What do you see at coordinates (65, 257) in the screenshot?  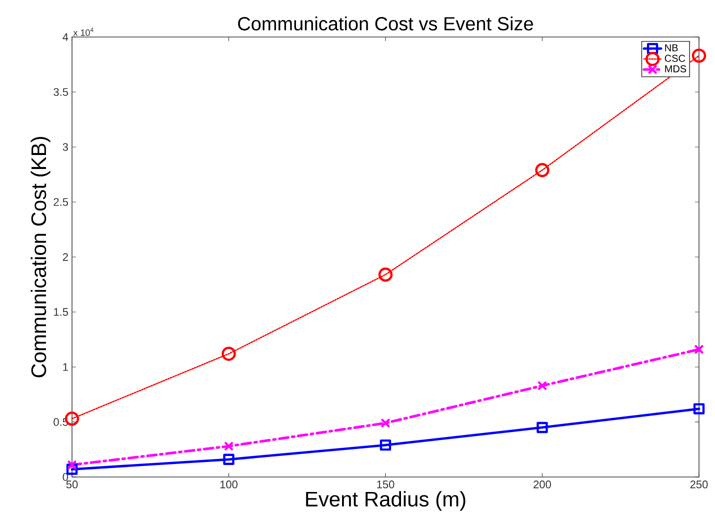 I see `y-tick-label: 2` at bounding box center [65, 257].